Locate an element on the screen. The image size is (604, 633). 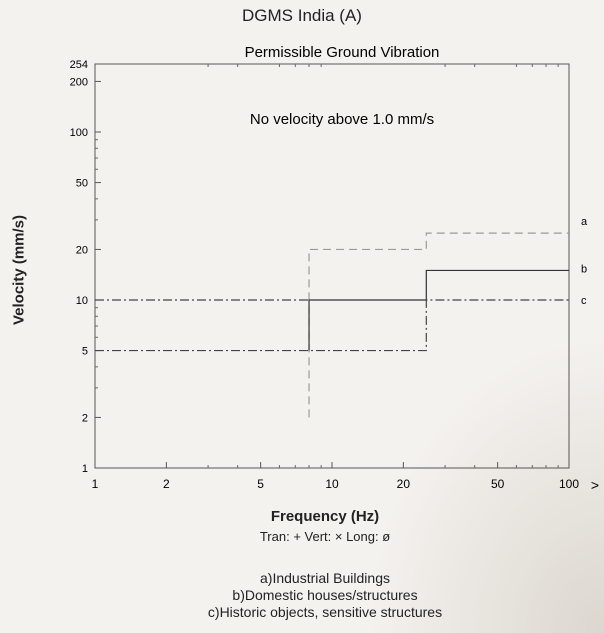
legend-item-b: b)Domestic houses/structures is located at coordinates (325, 595).